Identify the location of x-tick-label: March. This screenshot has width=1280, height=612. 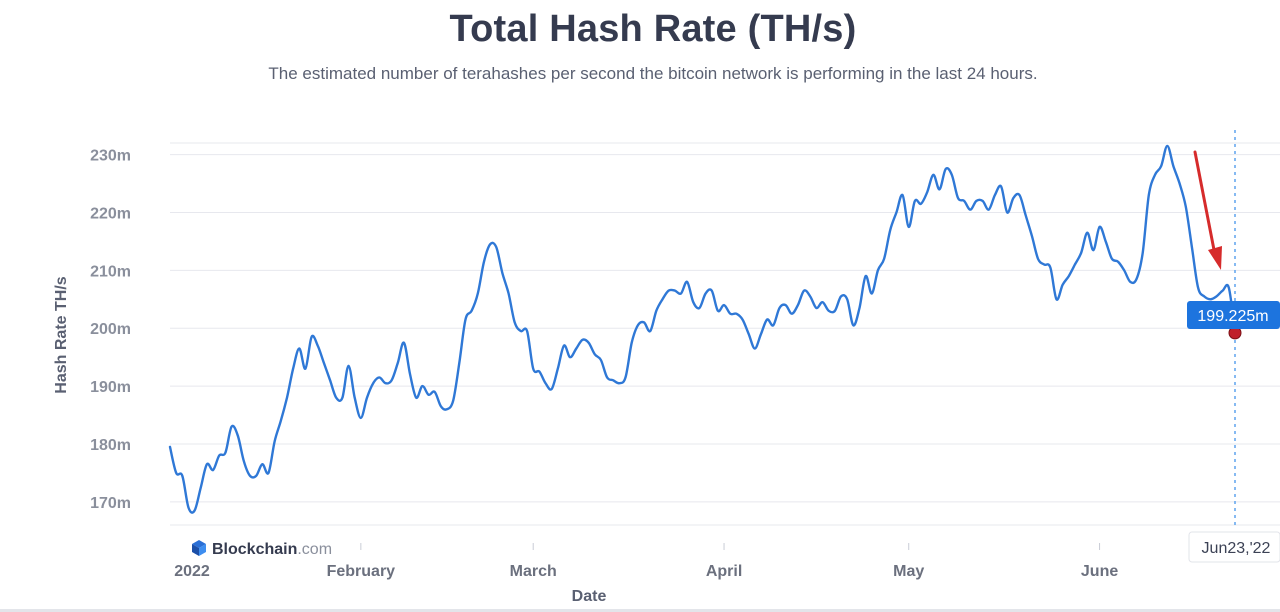
(533, 571).